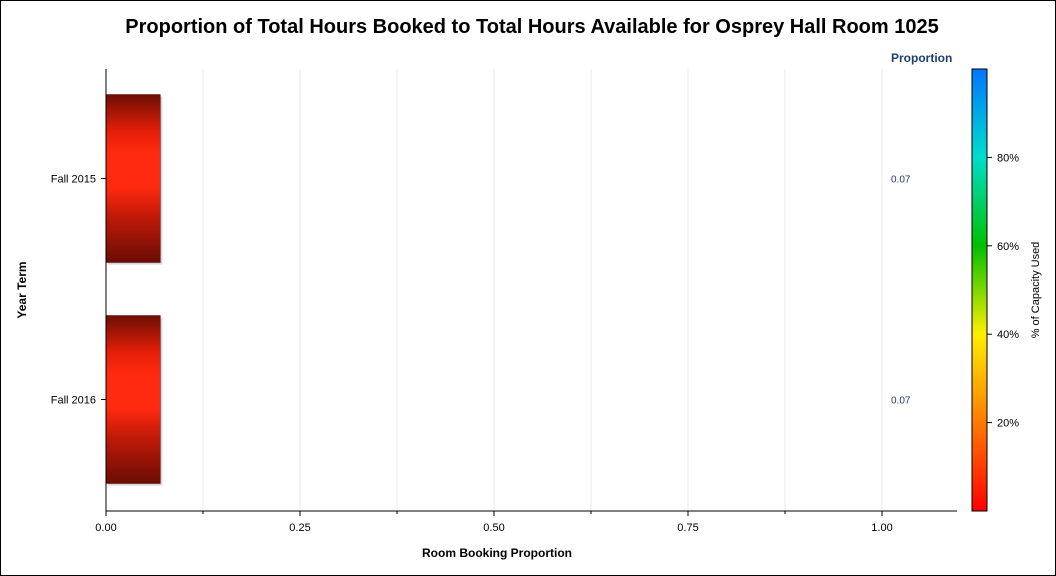 This screenshot has width=1056, height=576. Describe the element at coordinates (134, 290) in the screenshot. I see `bars` at that location.